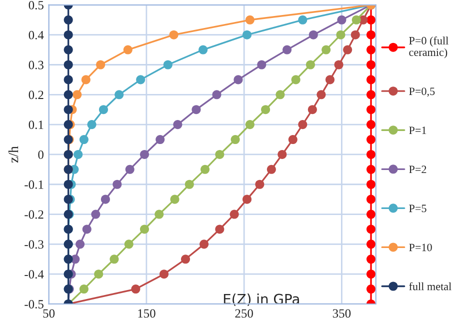 The image size is (474, 329). I want to click on legend-label: P=0 (full ceramic), so click(428, 47).